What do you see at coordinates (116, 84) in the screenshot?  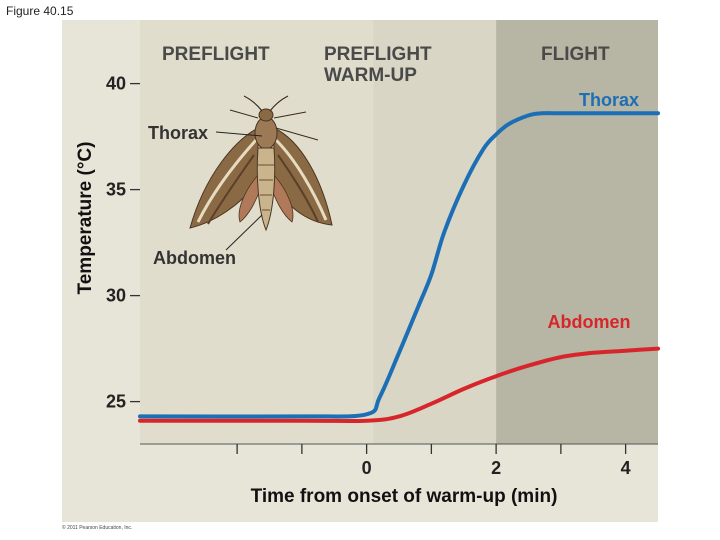 I see `y-tick-label: 40` at bounding box center [116, 84].